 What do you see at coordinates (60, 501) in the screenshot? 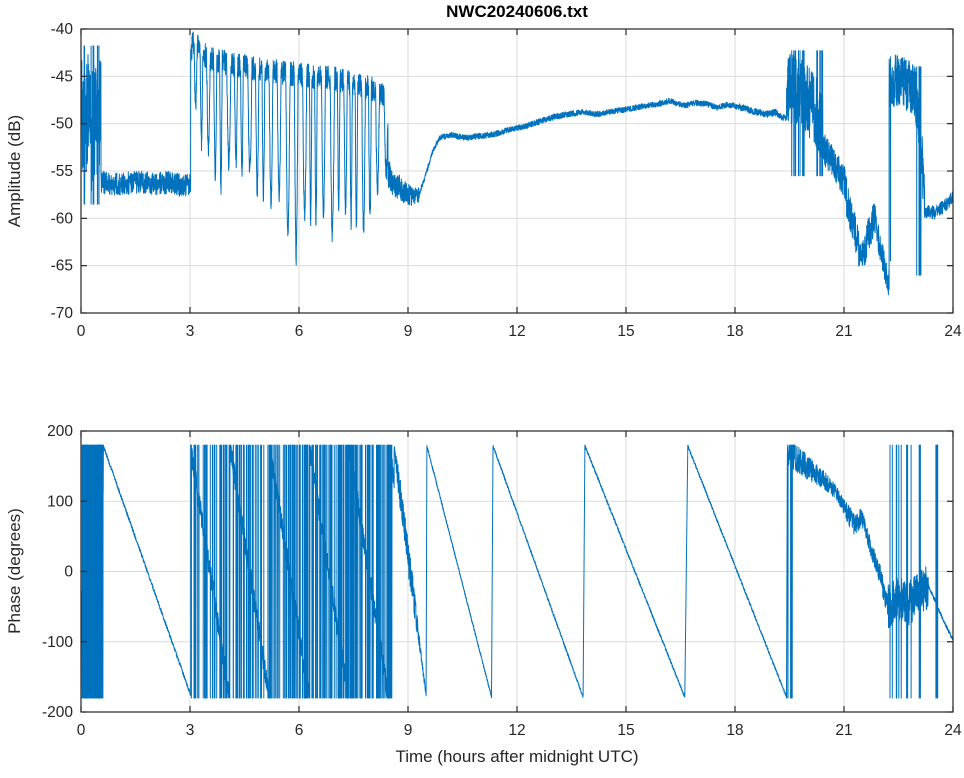
I see `y-tick-label: 100` at bounding box center [60, 501].